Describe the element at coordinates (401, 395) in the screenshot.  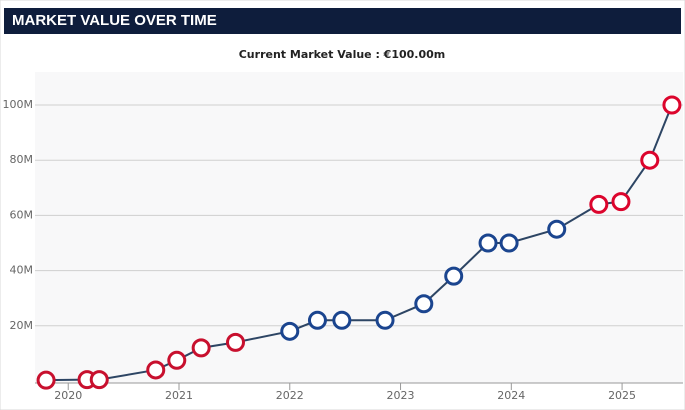
I see `x-tick-label: 2023` at that location.